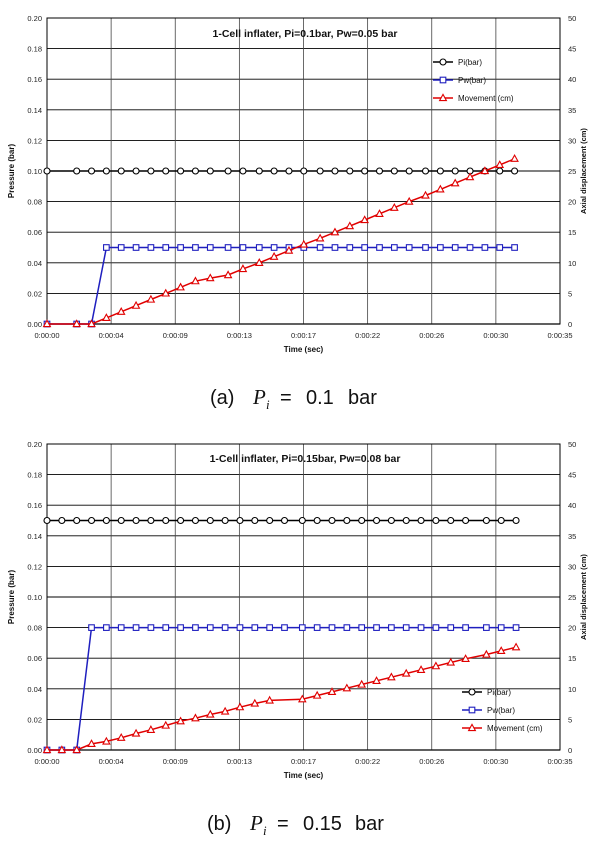  I want to click on y2-tick-label: 40, so click(572, 79).